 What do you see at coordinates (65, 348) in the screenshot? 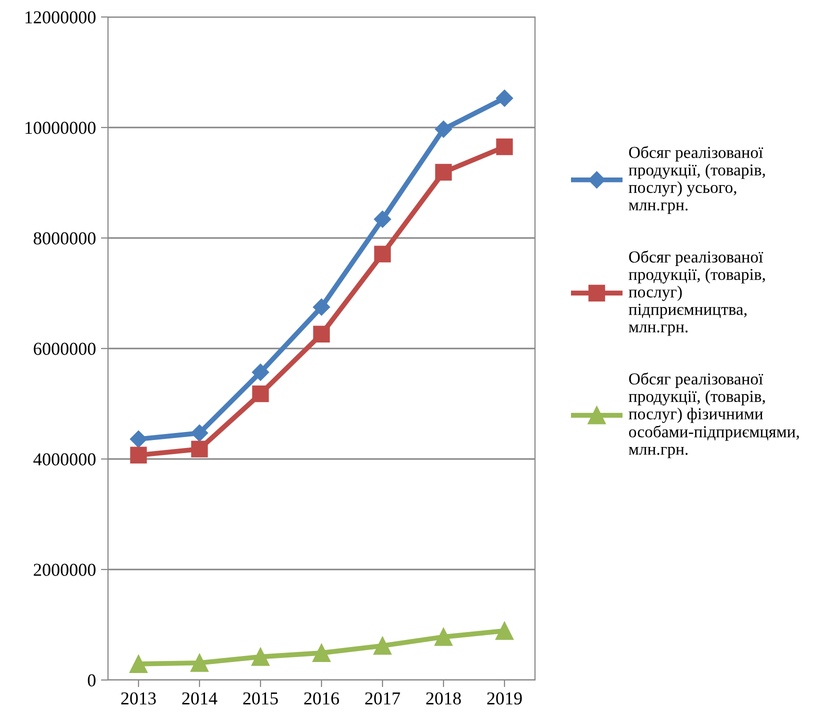
I see `y-tick-label: 6000000` at bounding box center [65, 348].